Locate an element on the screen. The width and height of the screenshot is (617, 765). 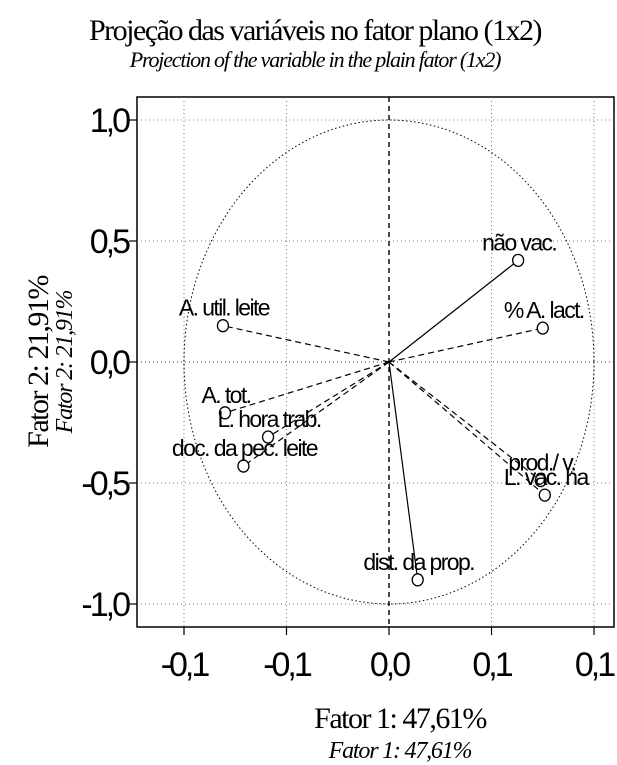
point-label: A. tot. is located at coordinates (226, 395).